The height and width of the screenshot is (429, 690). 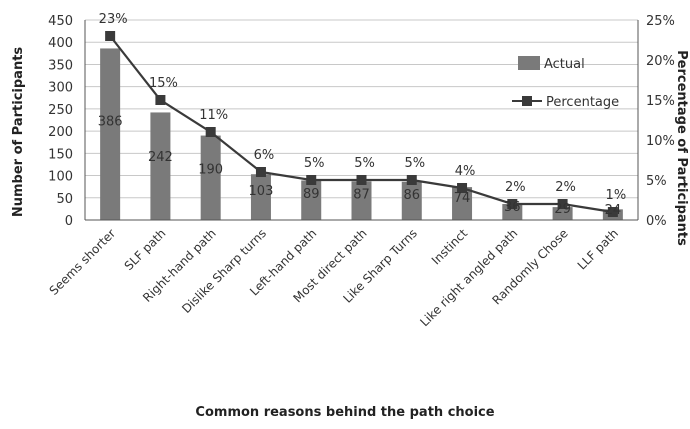 I want to click on bar-data-label: 242, so click(x=160, y=157).